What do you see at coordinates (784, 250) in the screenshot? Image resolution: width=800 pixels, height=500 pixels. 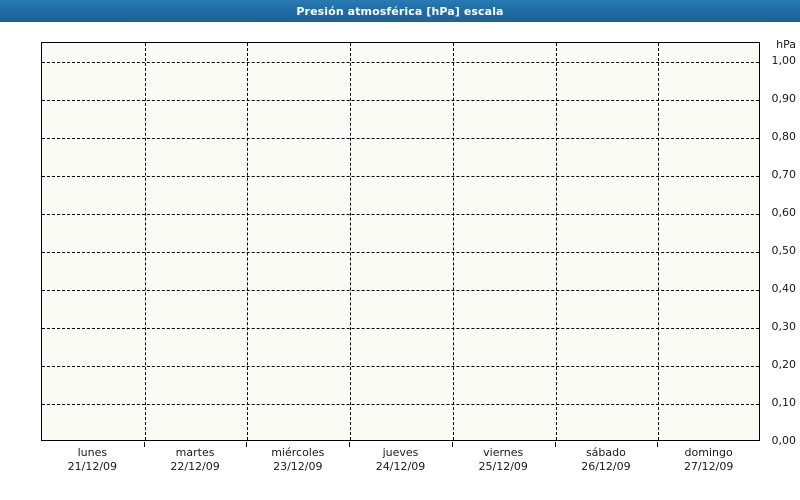 I see `y-axis-tick-label: 0,50` at bounding box center [784, 250].